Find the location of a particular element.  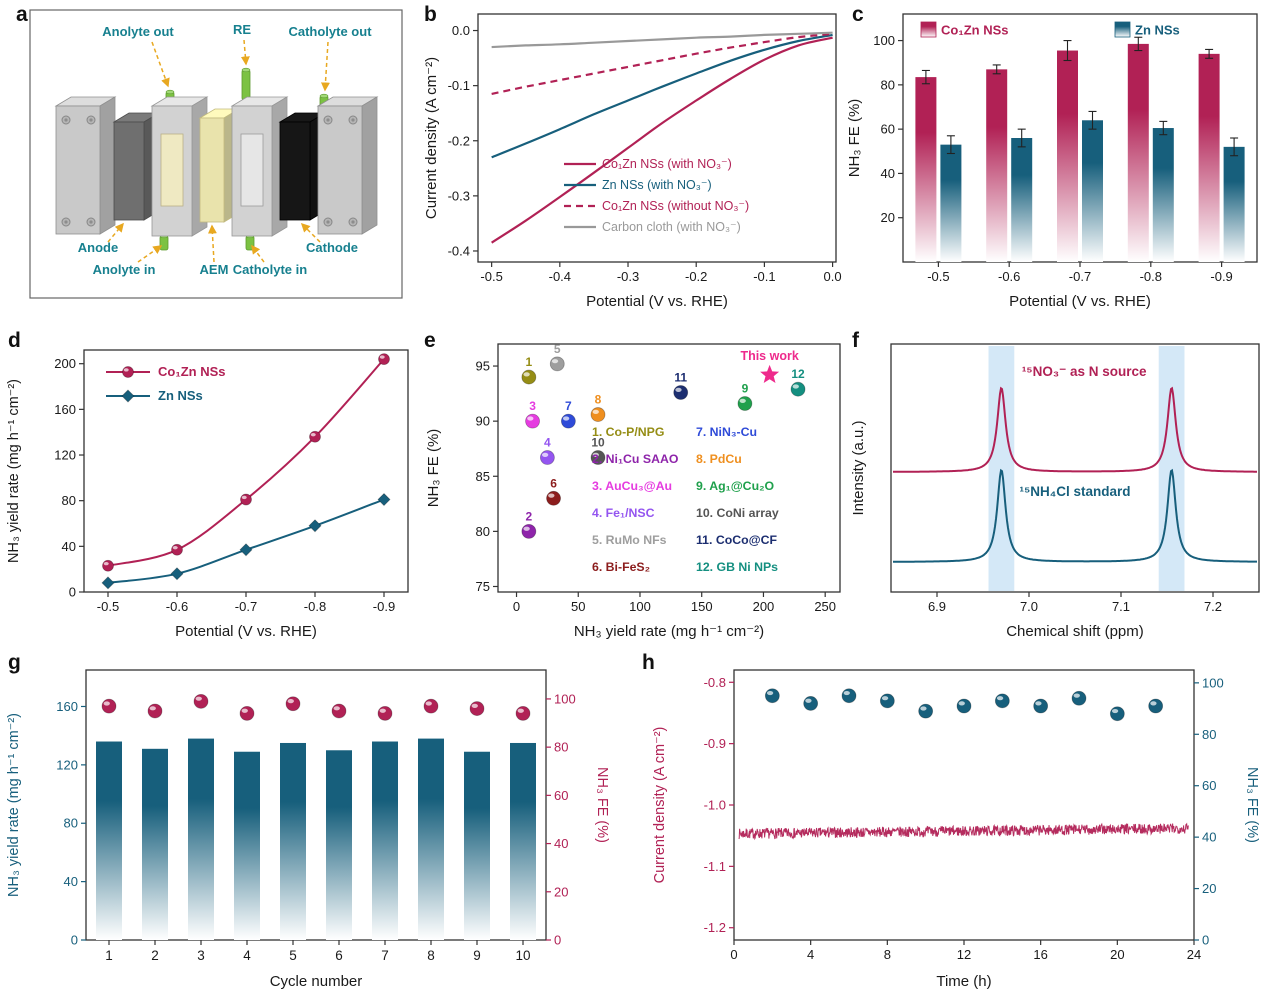

svg-text: 2. Ni₁Cu SAAO is located at coordinates (635, 459).